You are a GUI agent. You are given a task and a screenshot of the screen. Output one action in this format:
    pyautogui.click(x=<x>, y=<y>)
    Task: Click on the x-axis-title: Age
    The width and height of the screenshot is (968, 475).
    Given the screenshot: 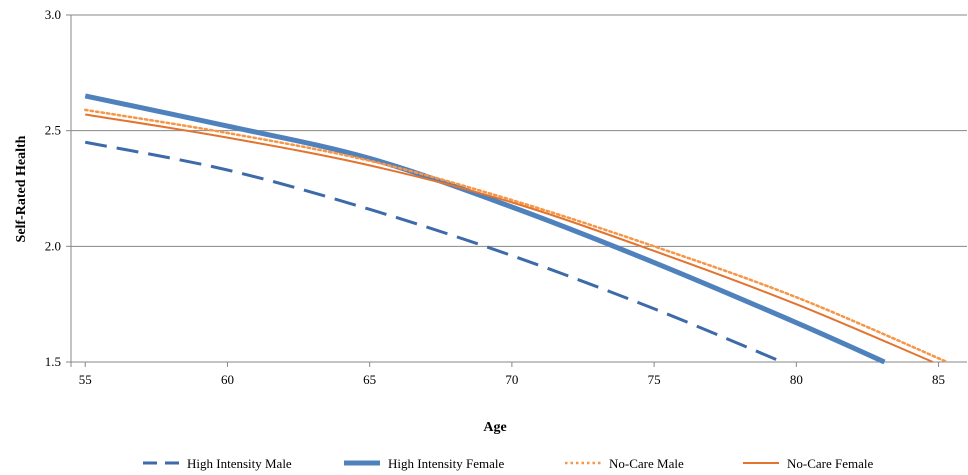 What is the action you would take?
    pyautogui.click(x=494, y=427)
    